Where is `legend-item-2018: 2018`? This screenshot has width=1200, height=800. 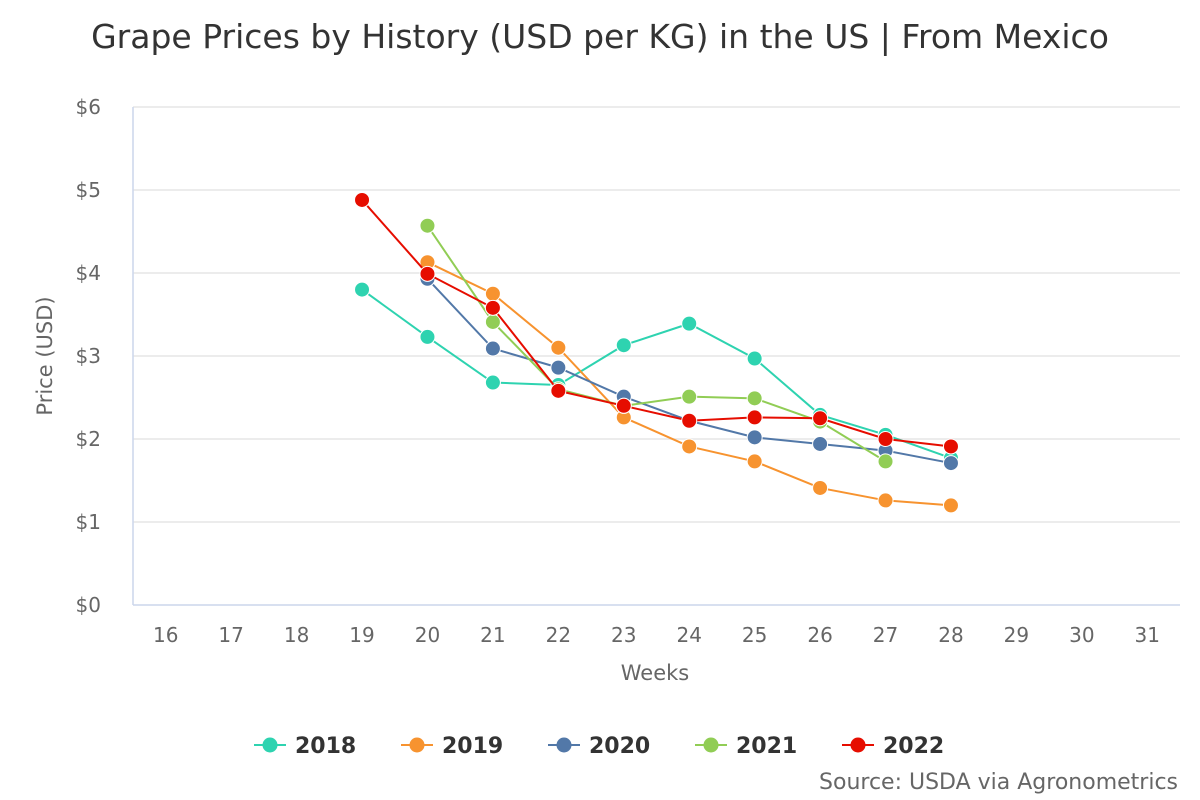 legend-item-2018: 2018 is located at coordinates (305, 746).